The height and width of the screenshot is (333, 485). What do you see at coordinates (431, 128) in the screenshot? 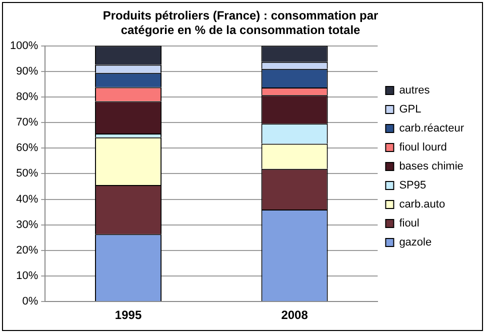
I see `legend-label: carb.réacteur` at bounding box center [431, 128].